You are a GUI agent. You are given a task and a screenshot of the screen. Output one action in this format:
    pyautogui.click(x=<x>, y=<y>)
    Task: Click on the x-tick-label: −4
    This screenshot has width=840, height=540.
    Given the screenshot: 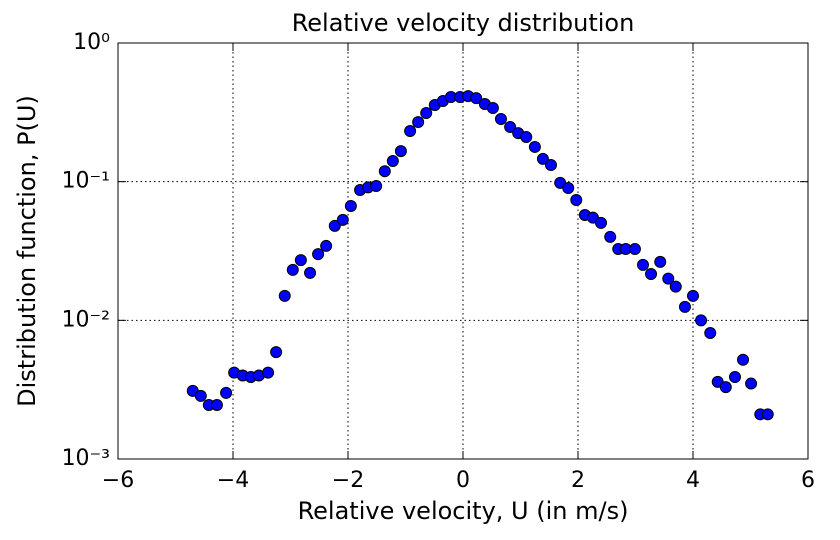 What is the action you would take?
    pyautogui.click(x=233, y=480)
    